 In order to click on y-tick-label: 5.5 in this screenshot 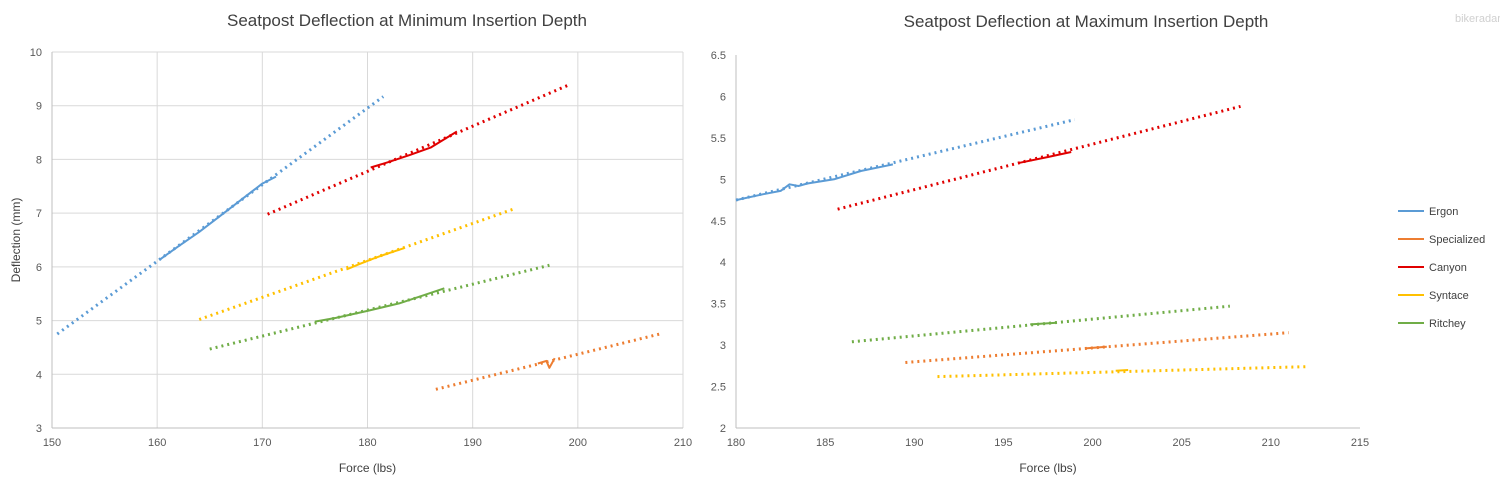, I will do `click(718, 139)`.